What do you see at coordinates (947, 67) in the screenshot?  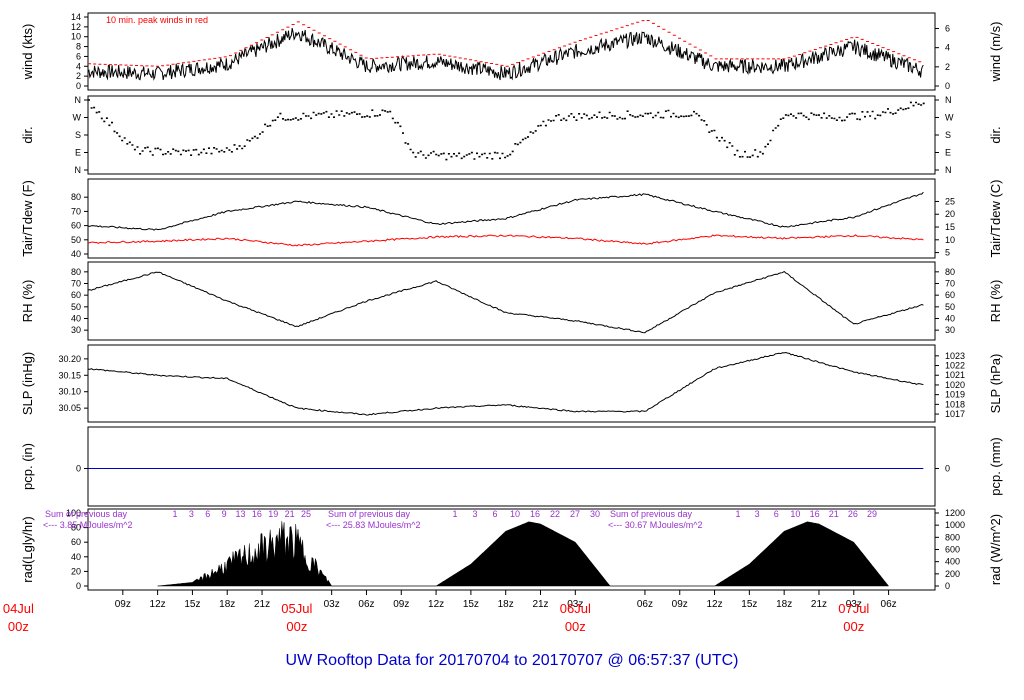 I see `ytick-label-right-wind: 2` at bounding box center [947, 67].